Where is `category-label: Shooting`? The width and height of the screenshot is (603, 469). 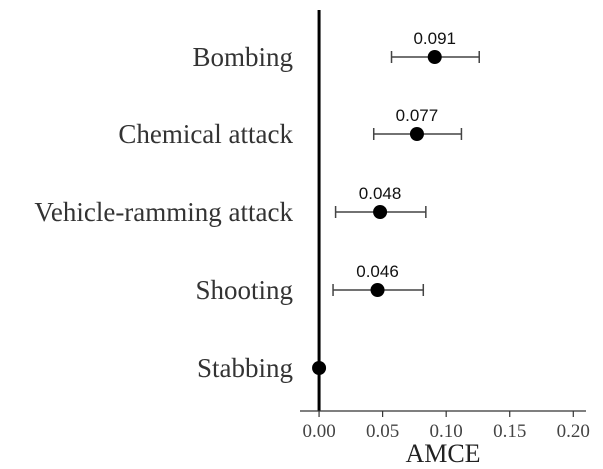
category-label: Shooting is located at coordinates (244, 290).